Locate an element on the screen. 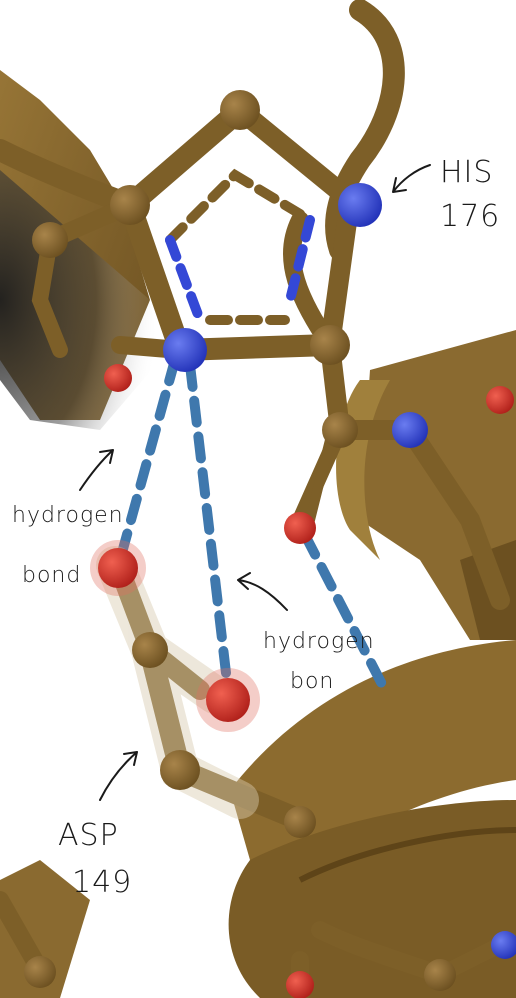  arrow-his is located at coordinates (411, 178).